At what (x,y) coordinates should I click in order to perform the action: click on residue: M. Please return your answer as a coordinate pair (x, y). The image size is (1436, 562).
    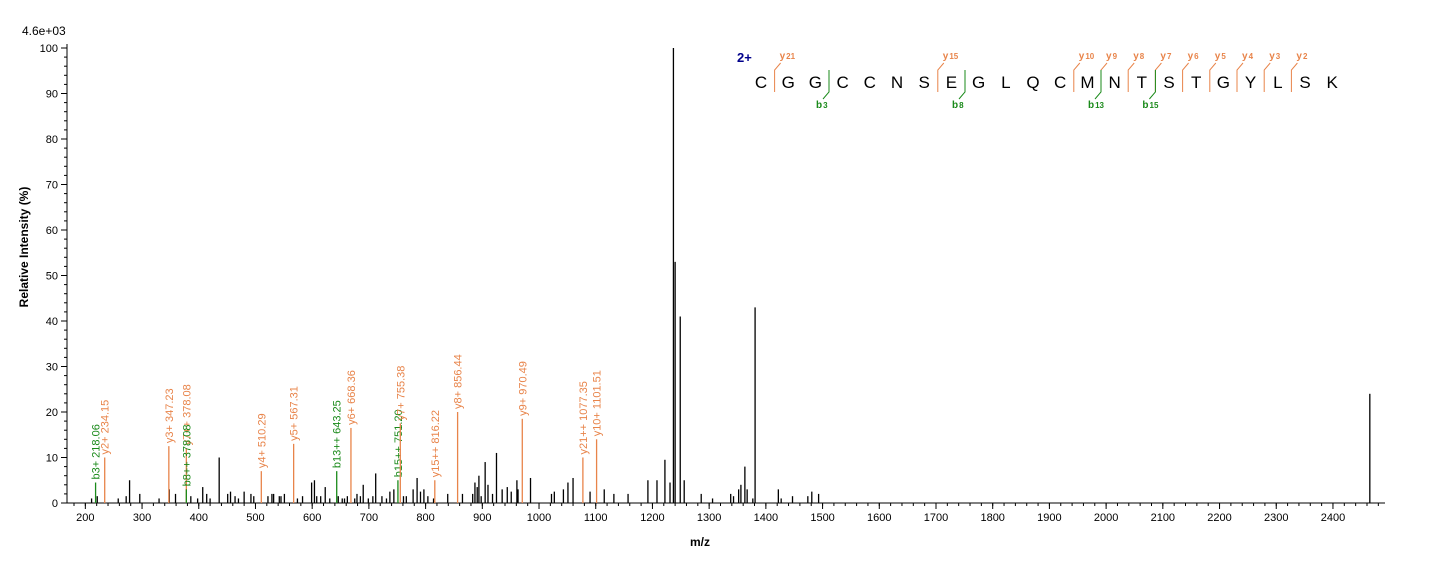
    Looking at the image, I should click on (1087, 82).